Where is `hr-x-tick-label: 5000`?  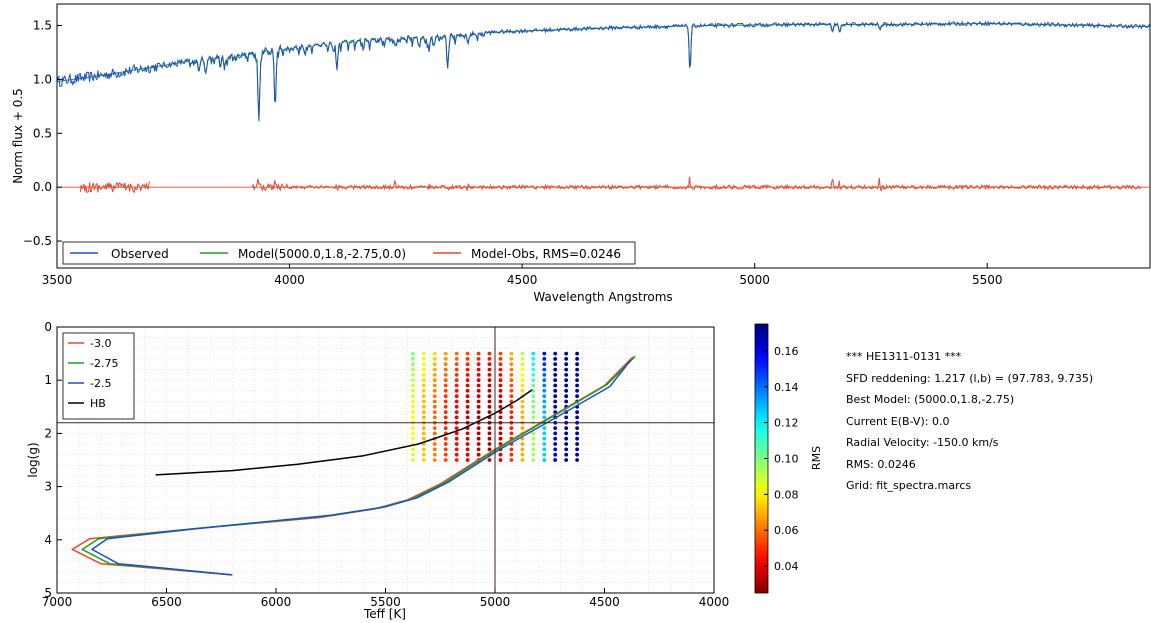
hr-x-tick-label: 5000 is located at coordinates (495, 602).